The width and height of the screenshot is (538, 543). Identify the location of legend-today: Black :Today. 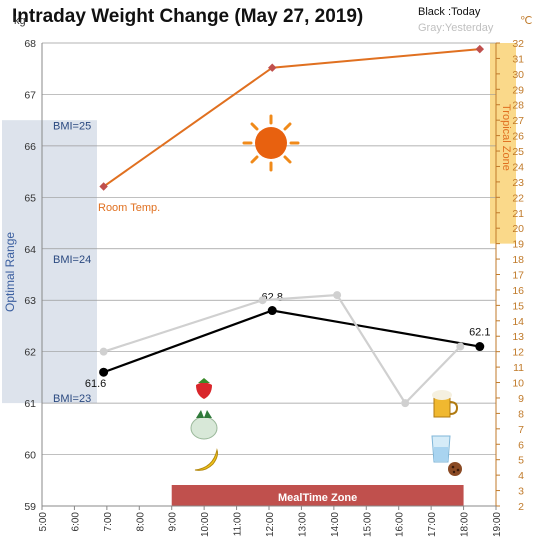
(449, 12).